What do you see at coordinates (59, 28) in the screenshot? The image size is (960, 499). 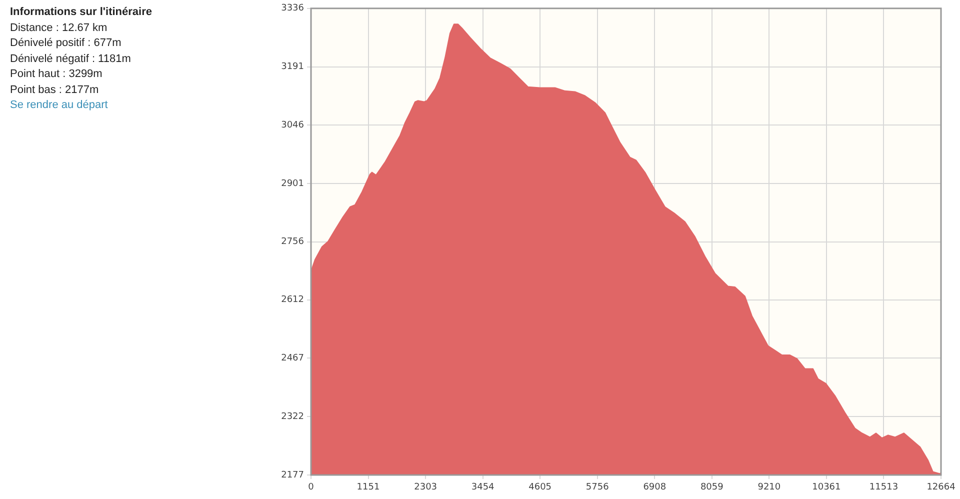 I see `text: Distance : 12.67 km` at bounding box center [59, 28].